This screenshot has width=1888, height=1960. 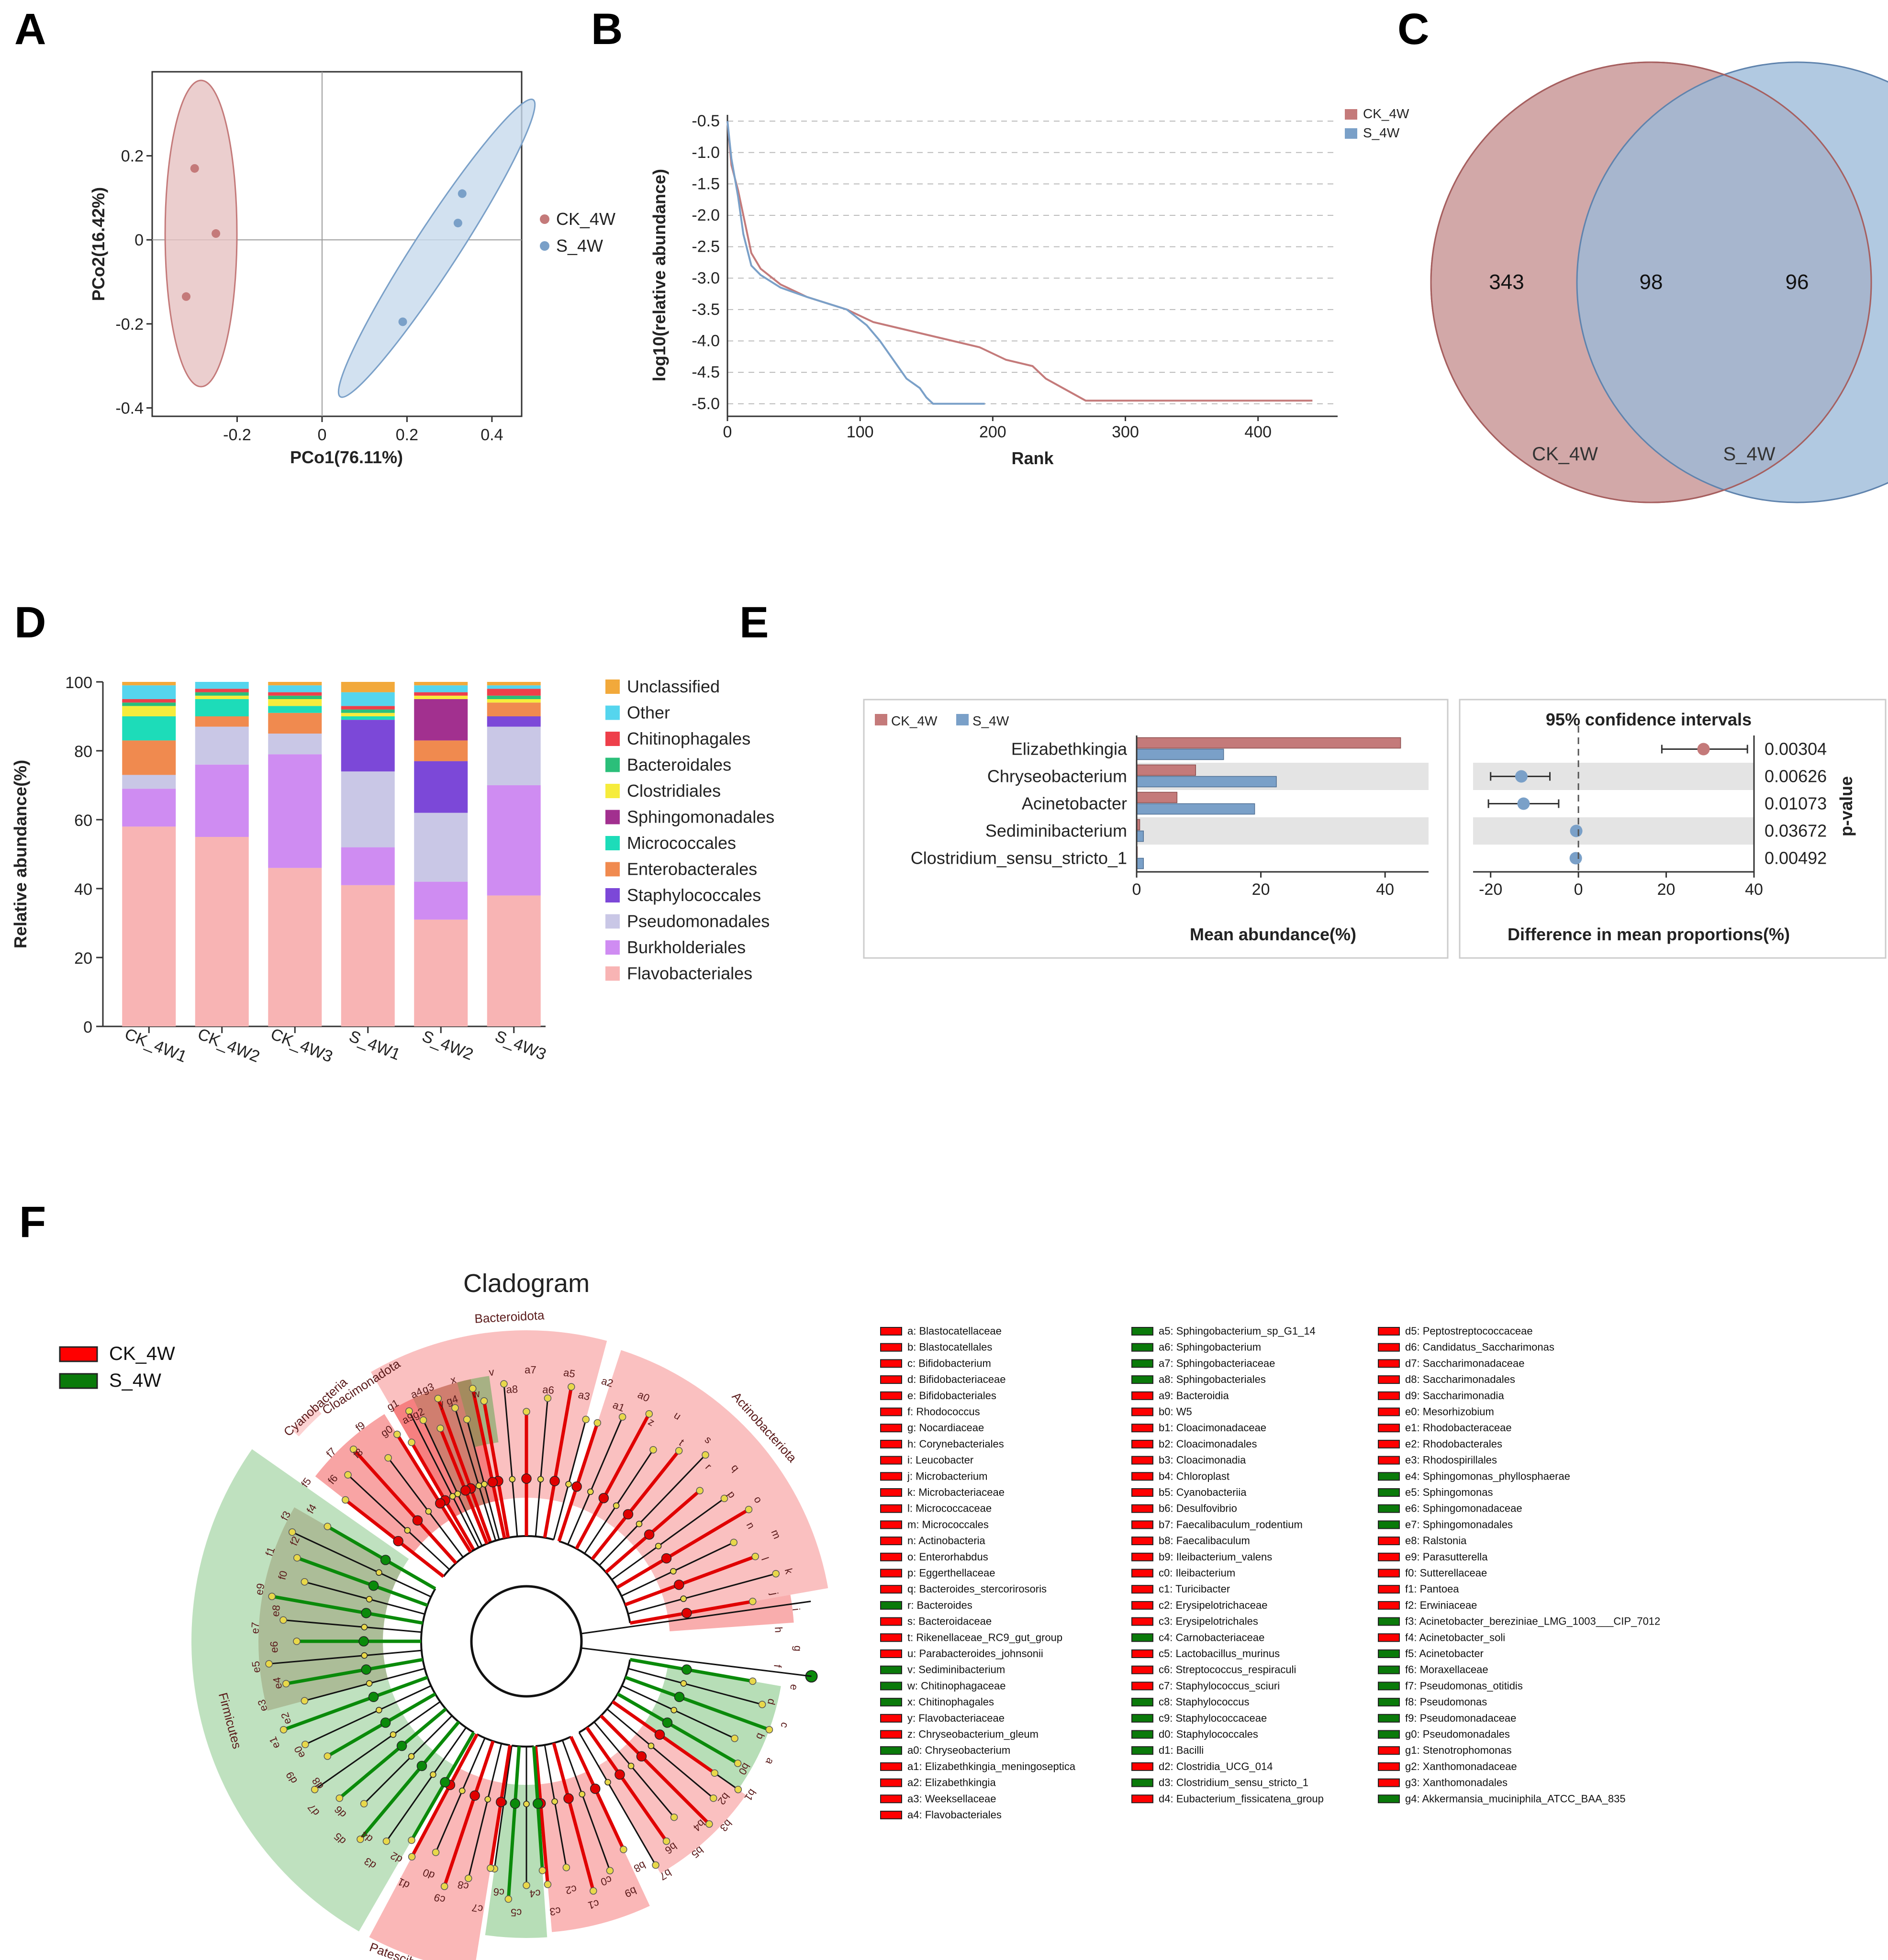 What do you see at coordinates (774, 1594) in the screenshot?
I see `clade-label: j` at bounding box center [774, 1594].